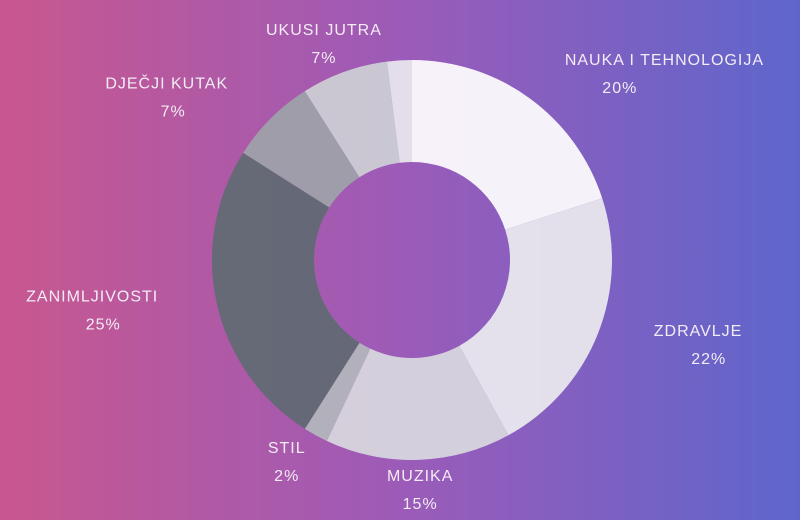  Describe the element at coordinates (92, 296) in the screenshot. I see `slice-label: ZANIMLJIVOSTI` at that location.